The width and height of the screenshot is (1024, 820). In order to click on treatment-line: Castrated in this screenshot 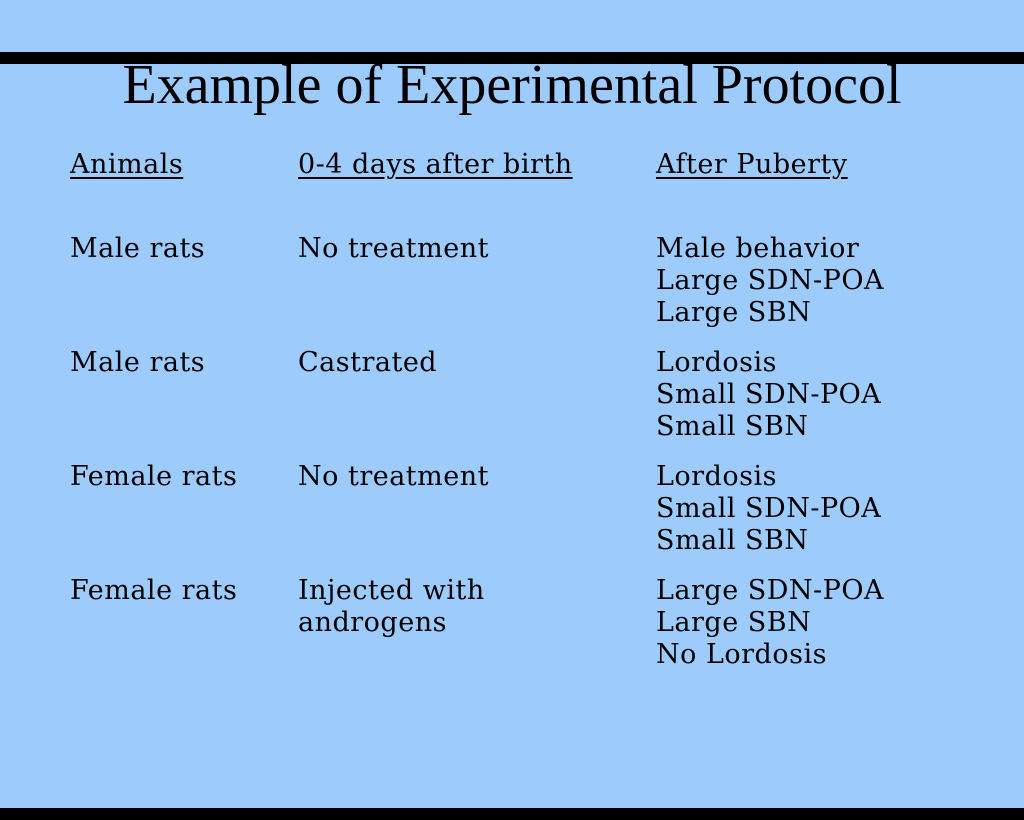, I will do `click(368, 363)`.